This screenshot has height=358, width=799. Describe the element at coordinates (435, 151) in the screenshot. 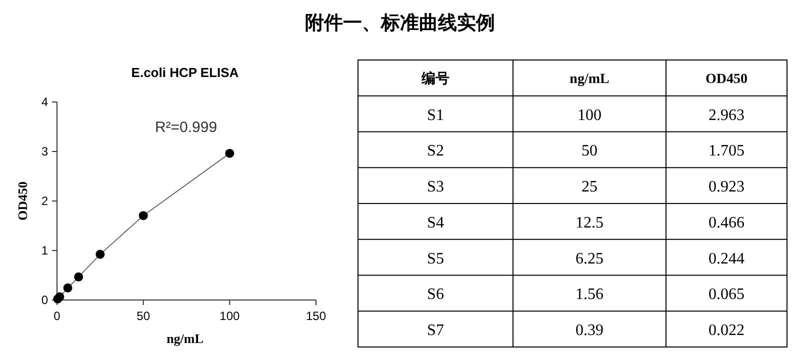

I see `category-label: S2` at that location.